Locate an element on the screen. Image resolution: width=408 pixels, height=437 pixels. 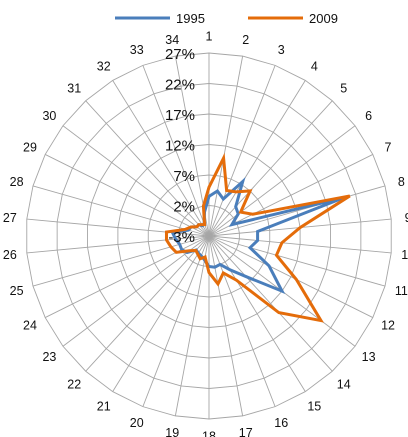
category-label: 20 is located at coordinates (137, 423).